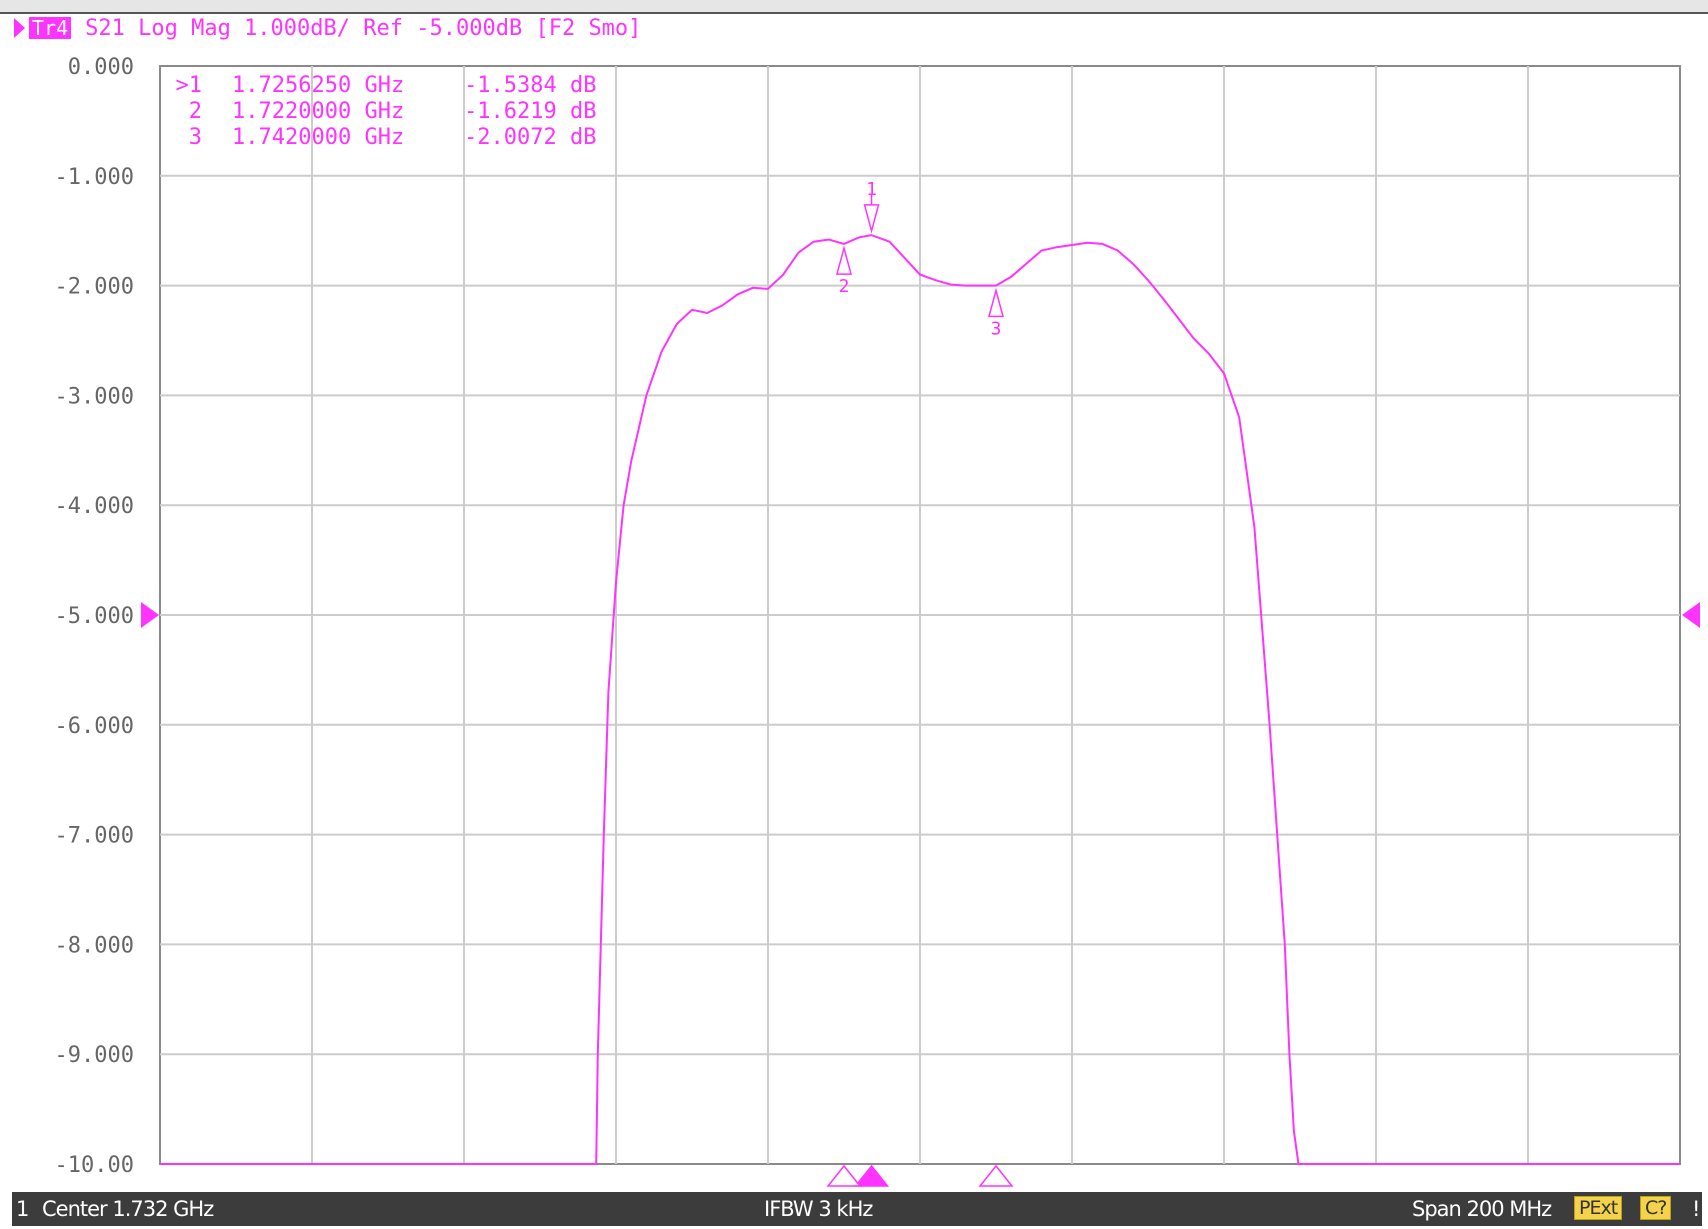 This screenshot has width=1708, height=1229. Describe the element at coordinates (871, 189) in the screenshot. I see `marker-label: 1` at that location.